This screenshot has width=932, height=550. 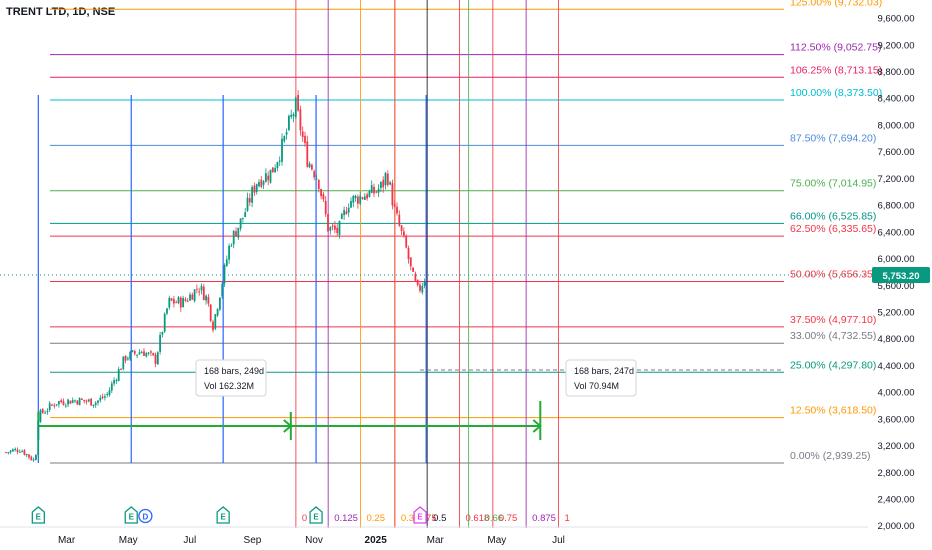 I want to click on time-cycle-label: 0.75, so click(x=508, y=518).